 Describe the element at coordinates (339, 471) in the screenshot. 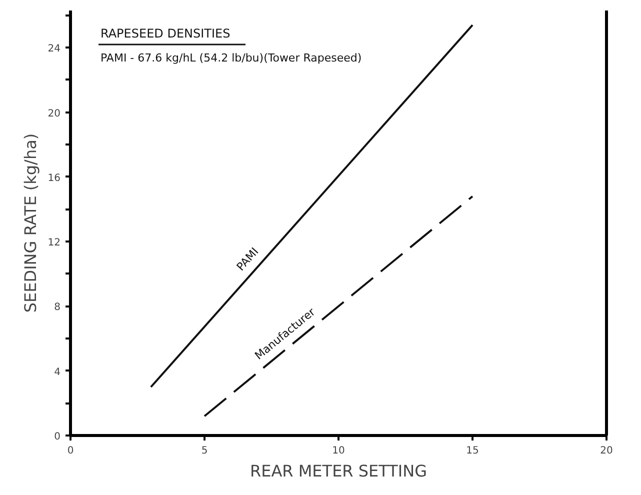

I see `x-axis-title: REAR METER SETTING` at that location.